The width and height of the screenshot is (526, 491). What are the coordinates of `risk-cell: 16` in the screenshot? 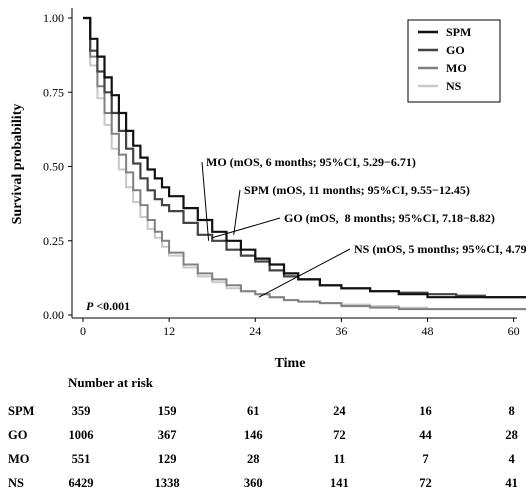 It's located at (425, 411).